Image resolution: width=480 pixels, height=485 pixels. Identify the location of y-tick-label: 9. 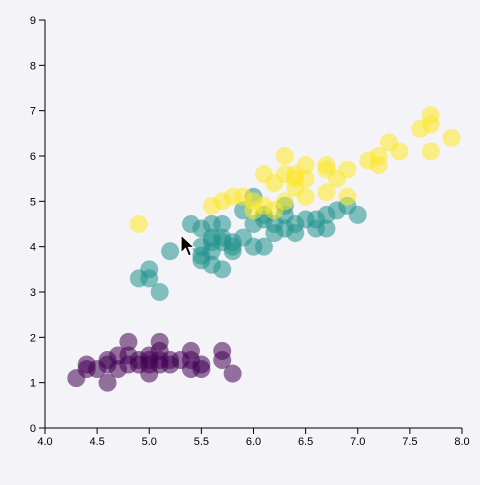
(33, 21).